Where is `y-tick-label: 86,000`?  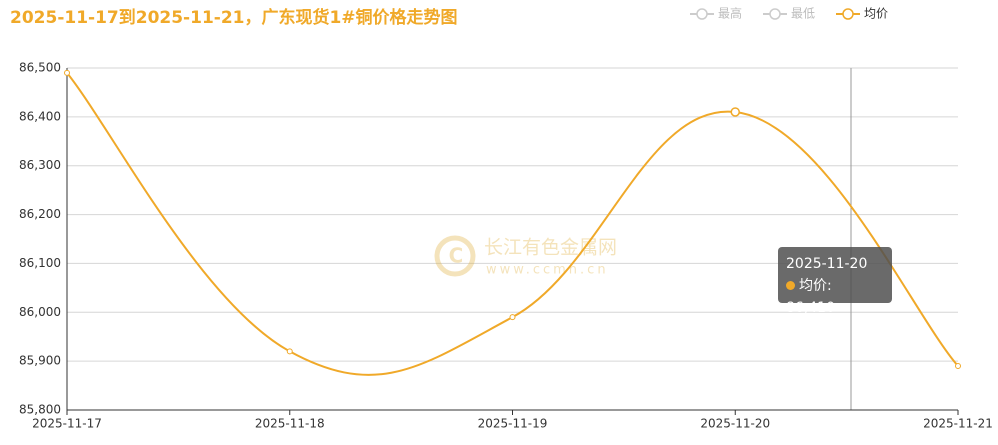 y-tick-label: 86,000 is located at coordinates (40, 312).